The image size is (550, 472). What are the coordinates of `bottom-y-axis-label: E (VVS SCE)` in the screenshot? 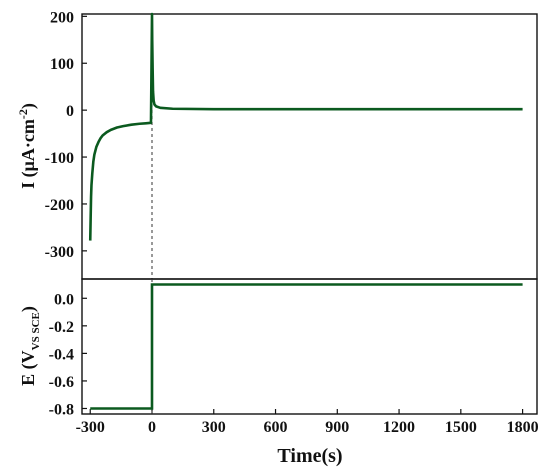 It's located at (30, 346).